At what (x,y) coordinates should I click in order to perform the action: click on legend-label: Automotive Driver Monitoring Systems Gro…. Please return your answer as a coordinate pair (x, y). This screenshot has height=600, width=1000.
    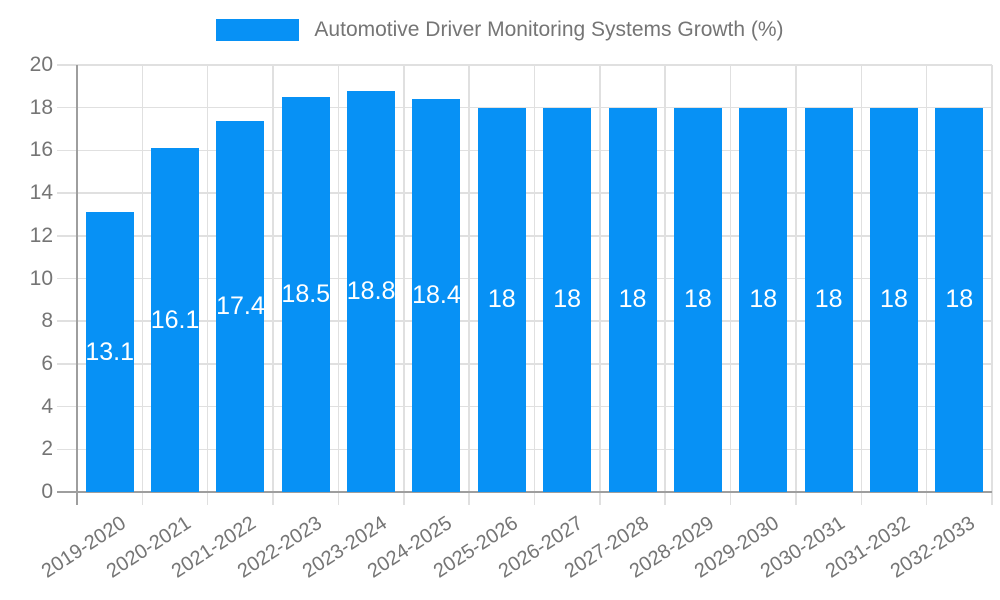
    Looking at the image, I should click on (549, 29).